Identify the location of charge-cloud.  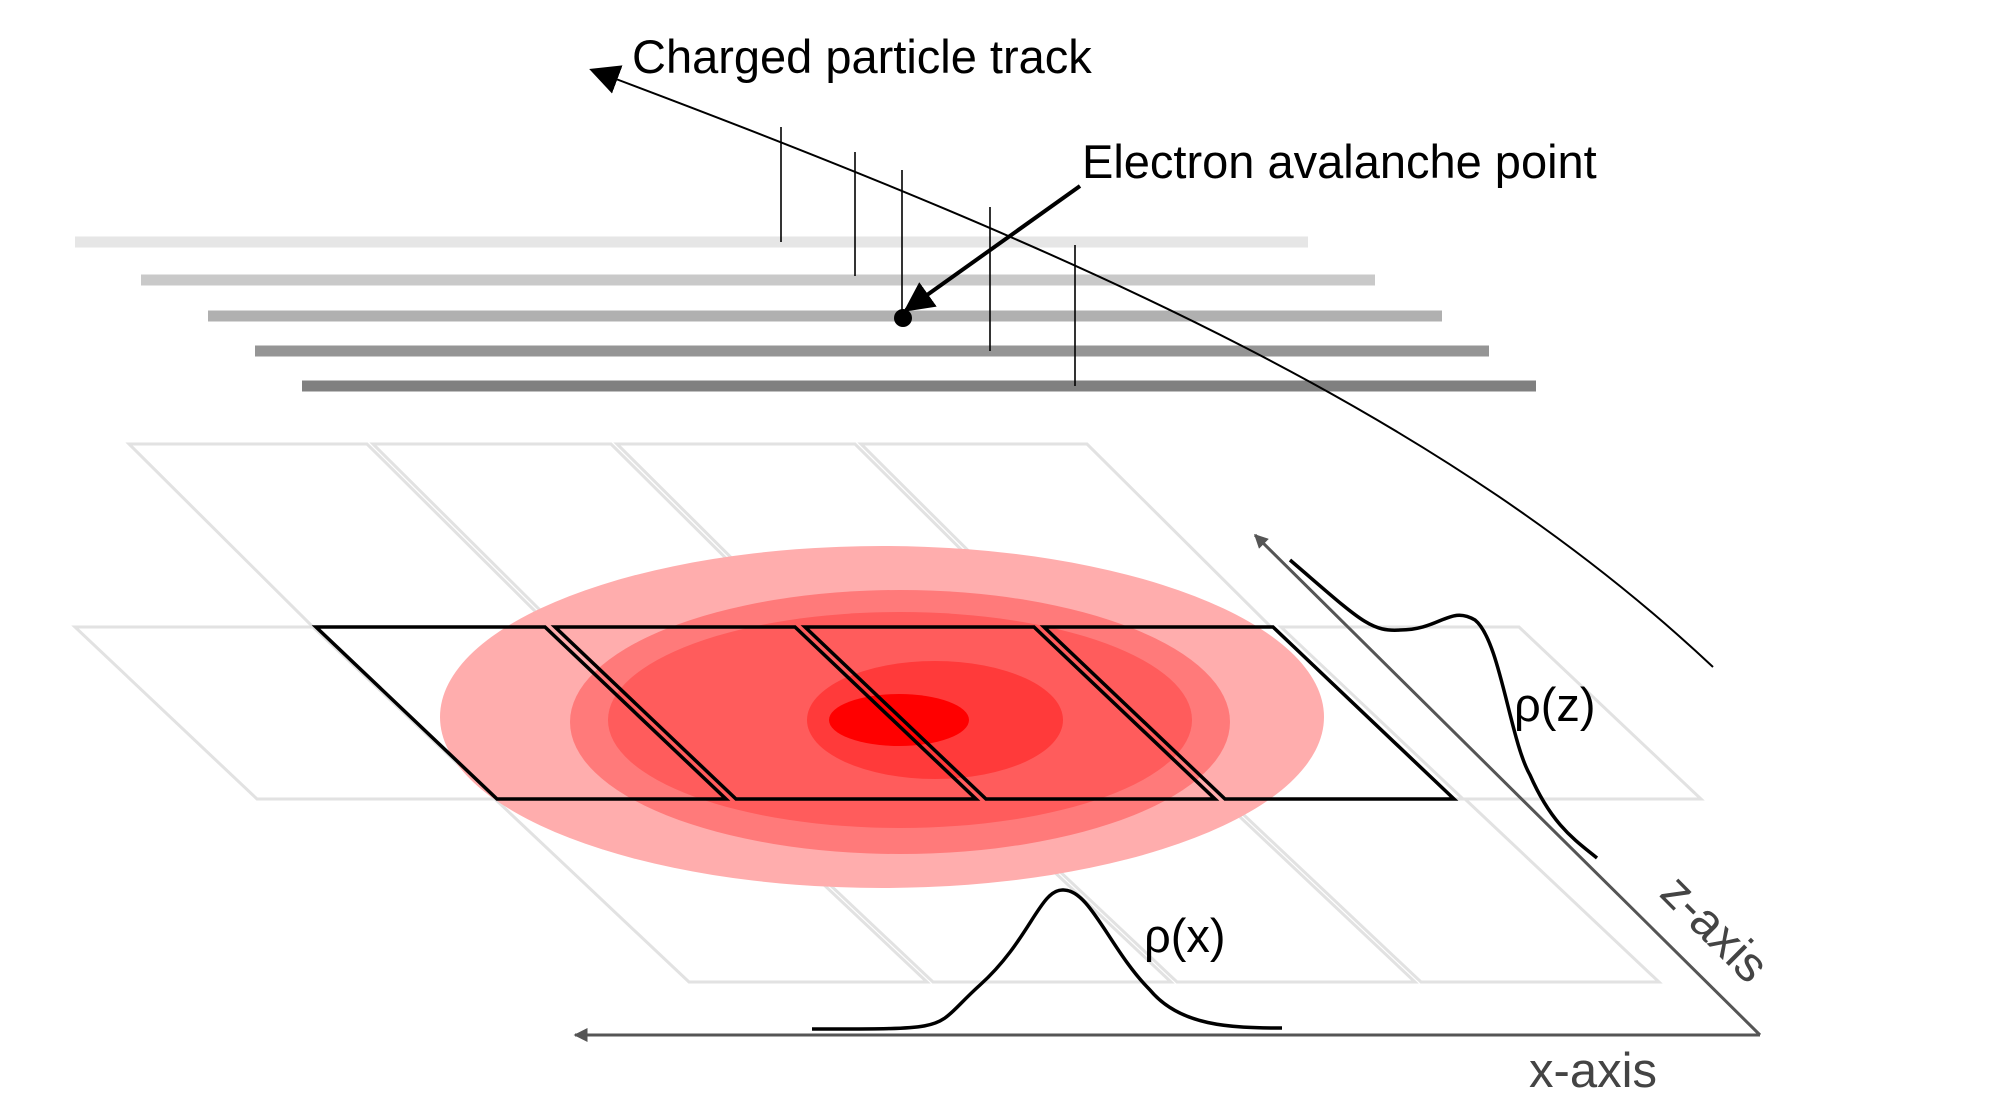
(882, 717).